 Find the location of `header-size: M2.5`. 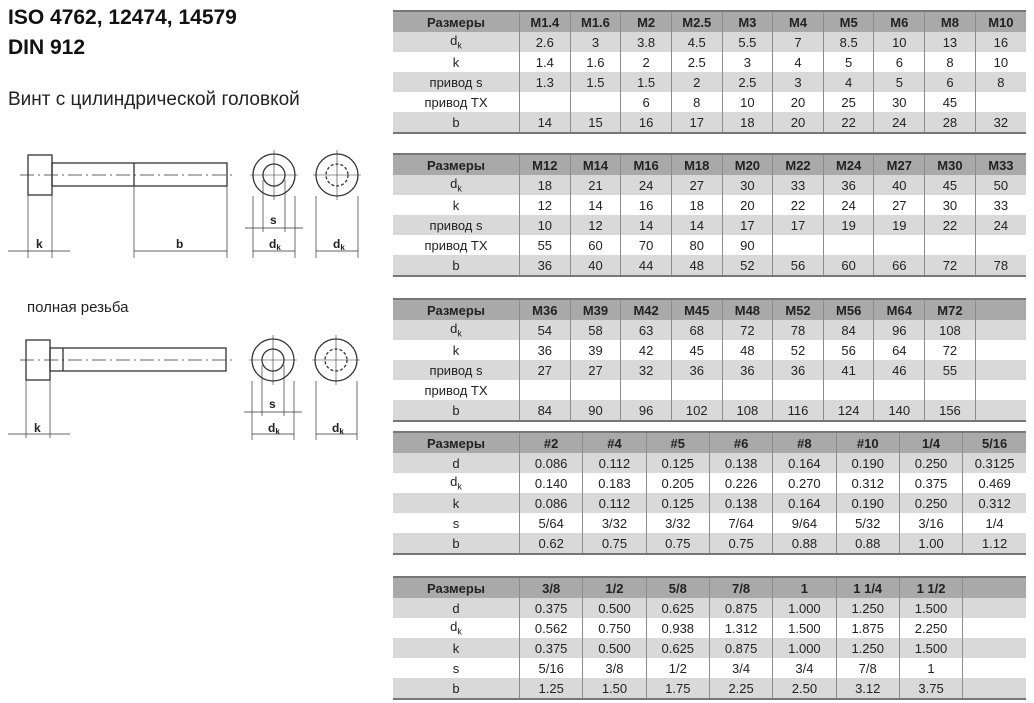

header-size: M2.5 is located at coordinates (696, 21).